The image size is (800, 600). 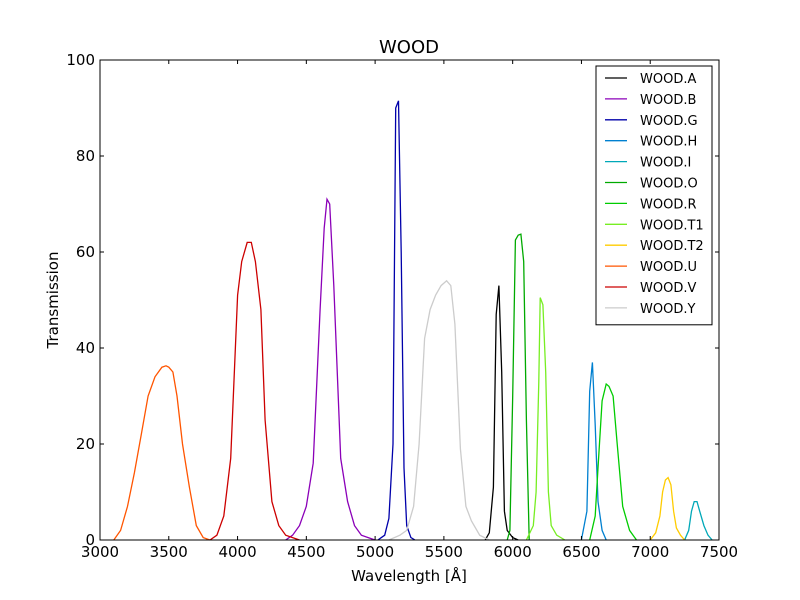 I want to click on legend-label: WOOD.T2, so click(x=672, y=246).